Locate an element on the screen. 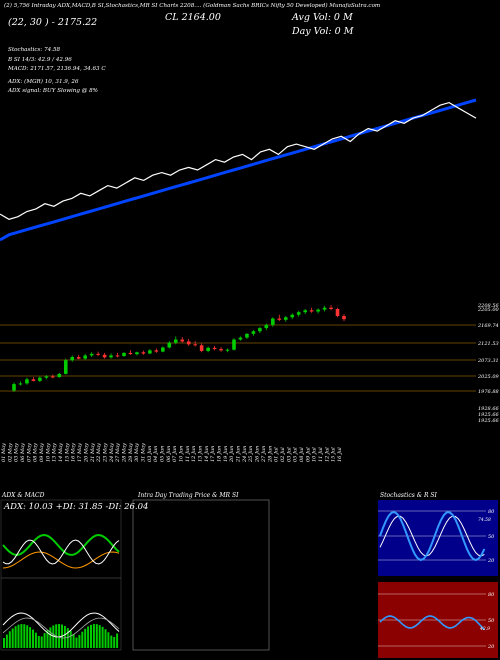  macd-line is located at coordinates (61, 625).